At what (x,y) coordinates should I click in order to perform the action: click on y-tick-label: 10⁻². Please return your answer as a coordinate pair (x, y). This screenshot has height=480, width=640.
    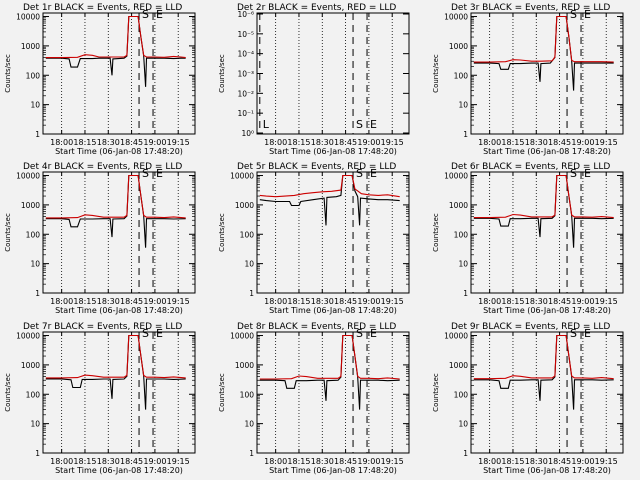
    Looking at the image, I should click on (245, 93).